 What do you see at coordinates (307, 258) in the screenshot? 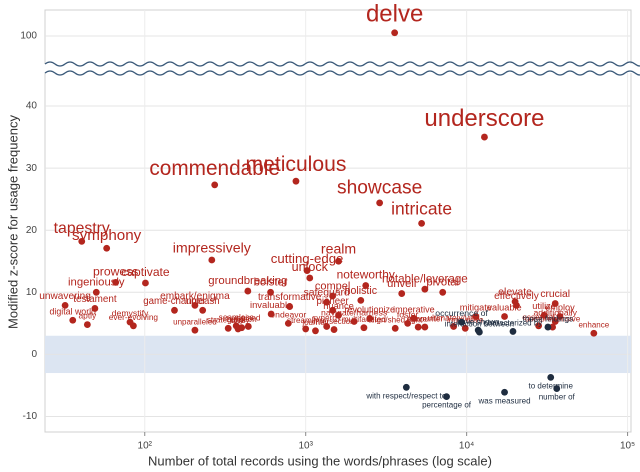
I see `point-label: cutting-edge` at bounding box center [307, 258].